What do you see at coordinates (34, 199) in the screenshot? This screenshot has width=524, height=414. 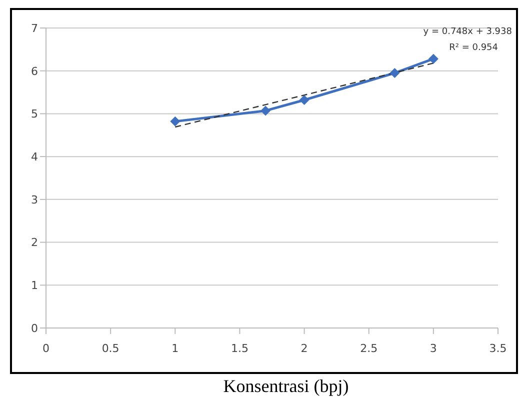 I see `y-tick-label: 3` at bounding box center [34, 199].